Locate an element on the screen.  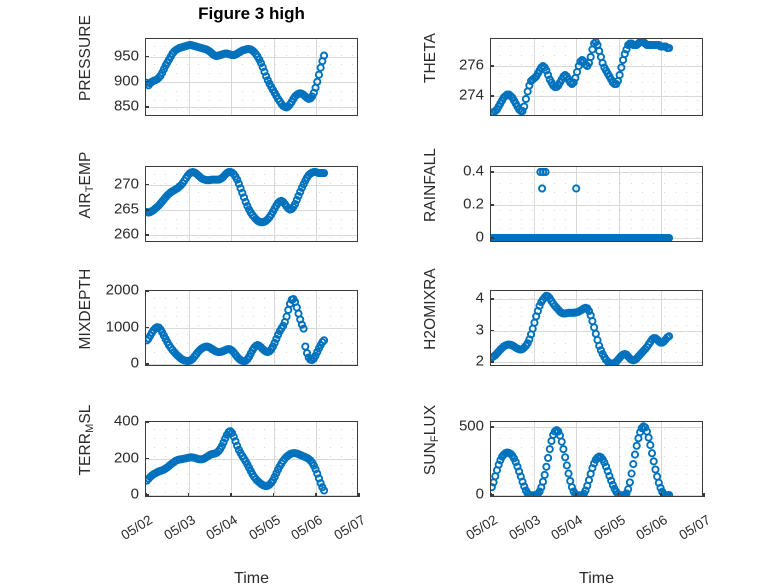
plot-area-sun_flux is located at coordinates (596, 459).